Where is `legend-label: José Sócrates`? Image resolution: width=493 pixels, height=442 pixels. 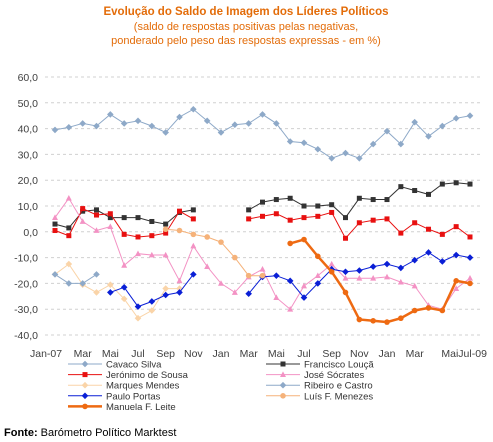
legend-label: José Sócrates is located at coordinates (334, 375).